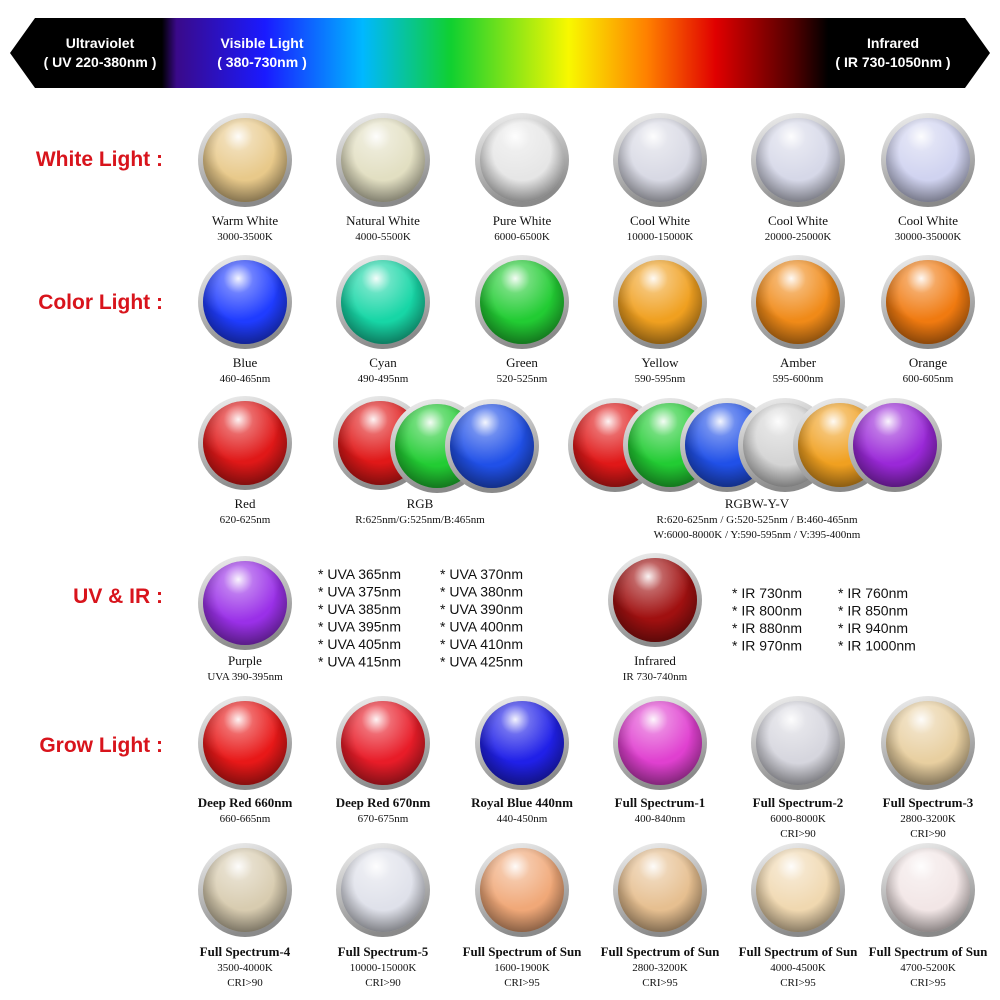 The height and width of the screenshot is (1000, 1000). Describe the element at coordinates (655, 677) in the screenshot. I see `item-spec: IR 730-740nm` at that location.